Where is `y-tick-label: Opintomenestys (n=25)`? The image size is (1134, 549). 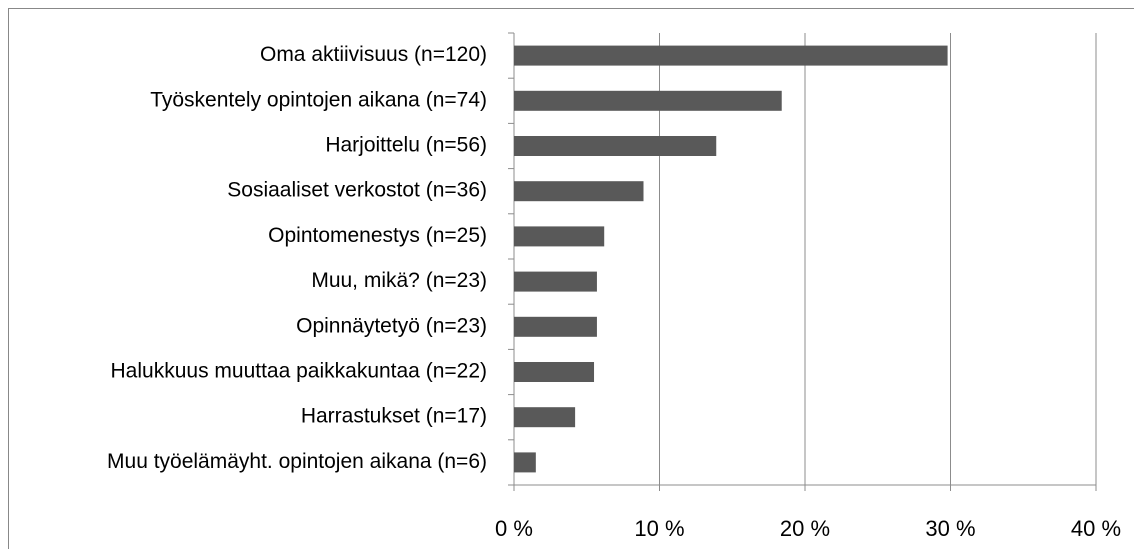
y-tick-label: Opintomenestys (n=25) is located at coordinates (377, 235).